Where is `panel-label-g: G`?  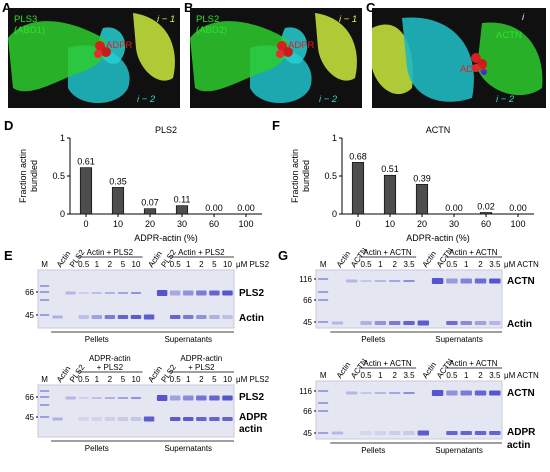
panel-label-g: G is located at coordinates (283, 255).